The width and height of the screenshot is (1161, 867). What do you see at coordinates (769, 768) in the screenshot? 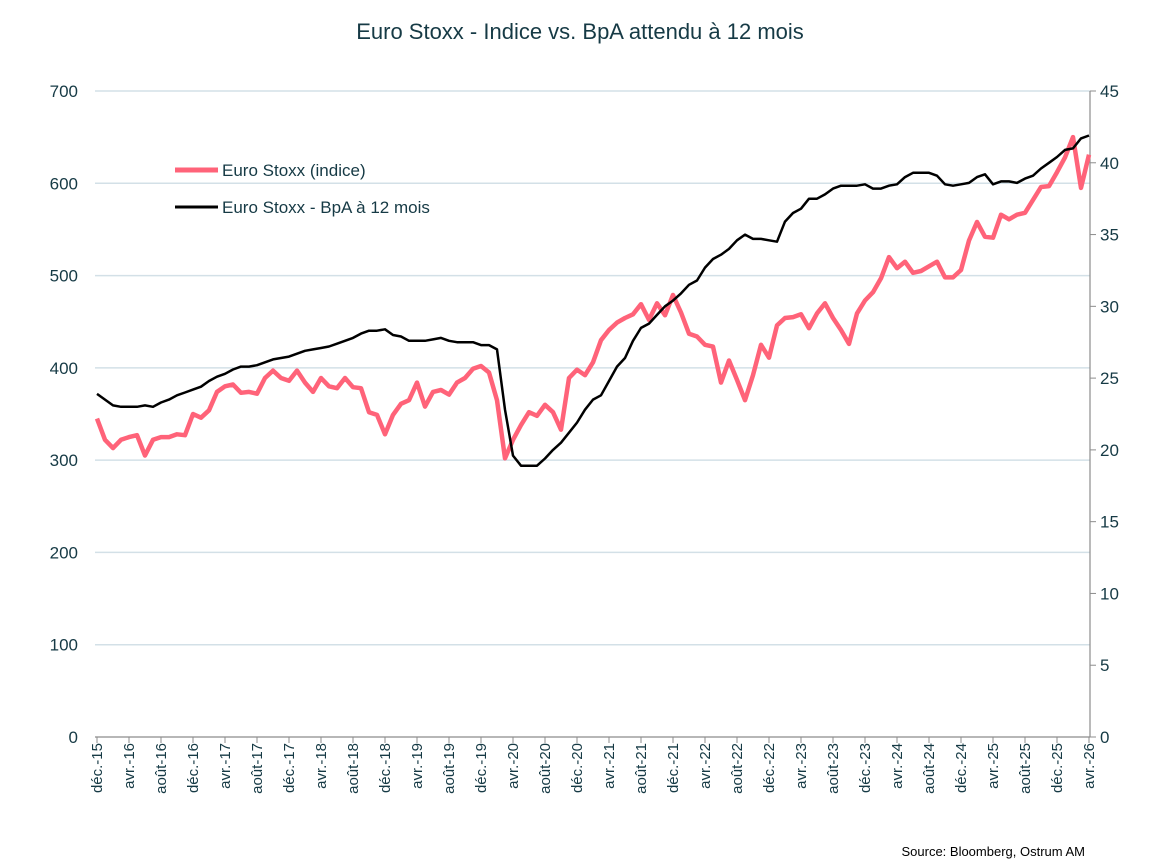
I see `x-tick-label: déc.-22` at bounding box center [769, 768].